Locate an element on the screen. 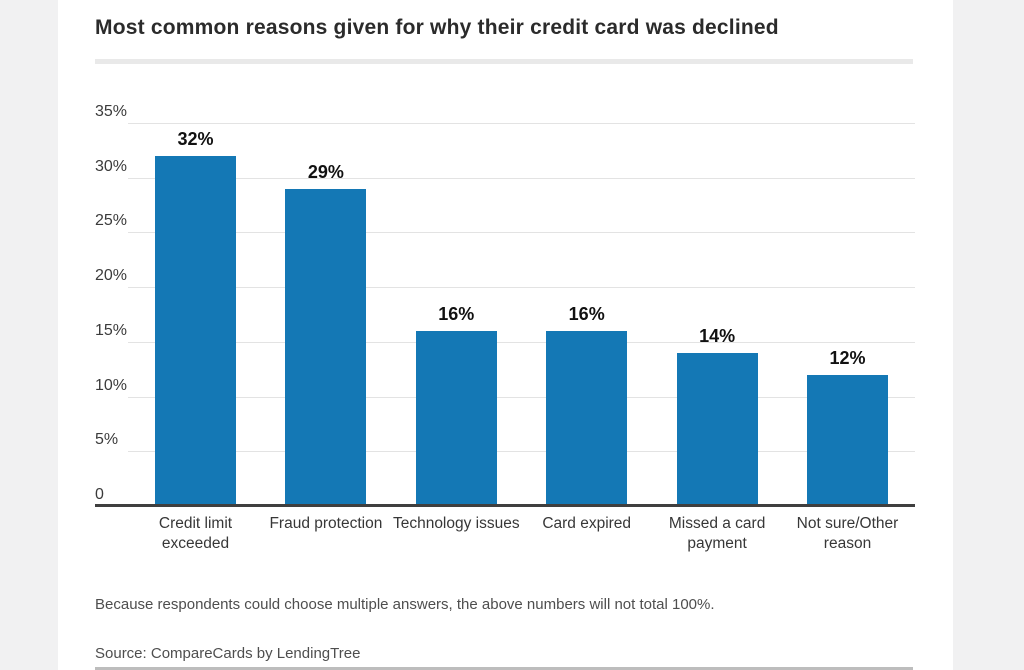 The width and height of the screenshot is (1024, 670). bar-value-label: 32% is located at coordinates (195, 138).